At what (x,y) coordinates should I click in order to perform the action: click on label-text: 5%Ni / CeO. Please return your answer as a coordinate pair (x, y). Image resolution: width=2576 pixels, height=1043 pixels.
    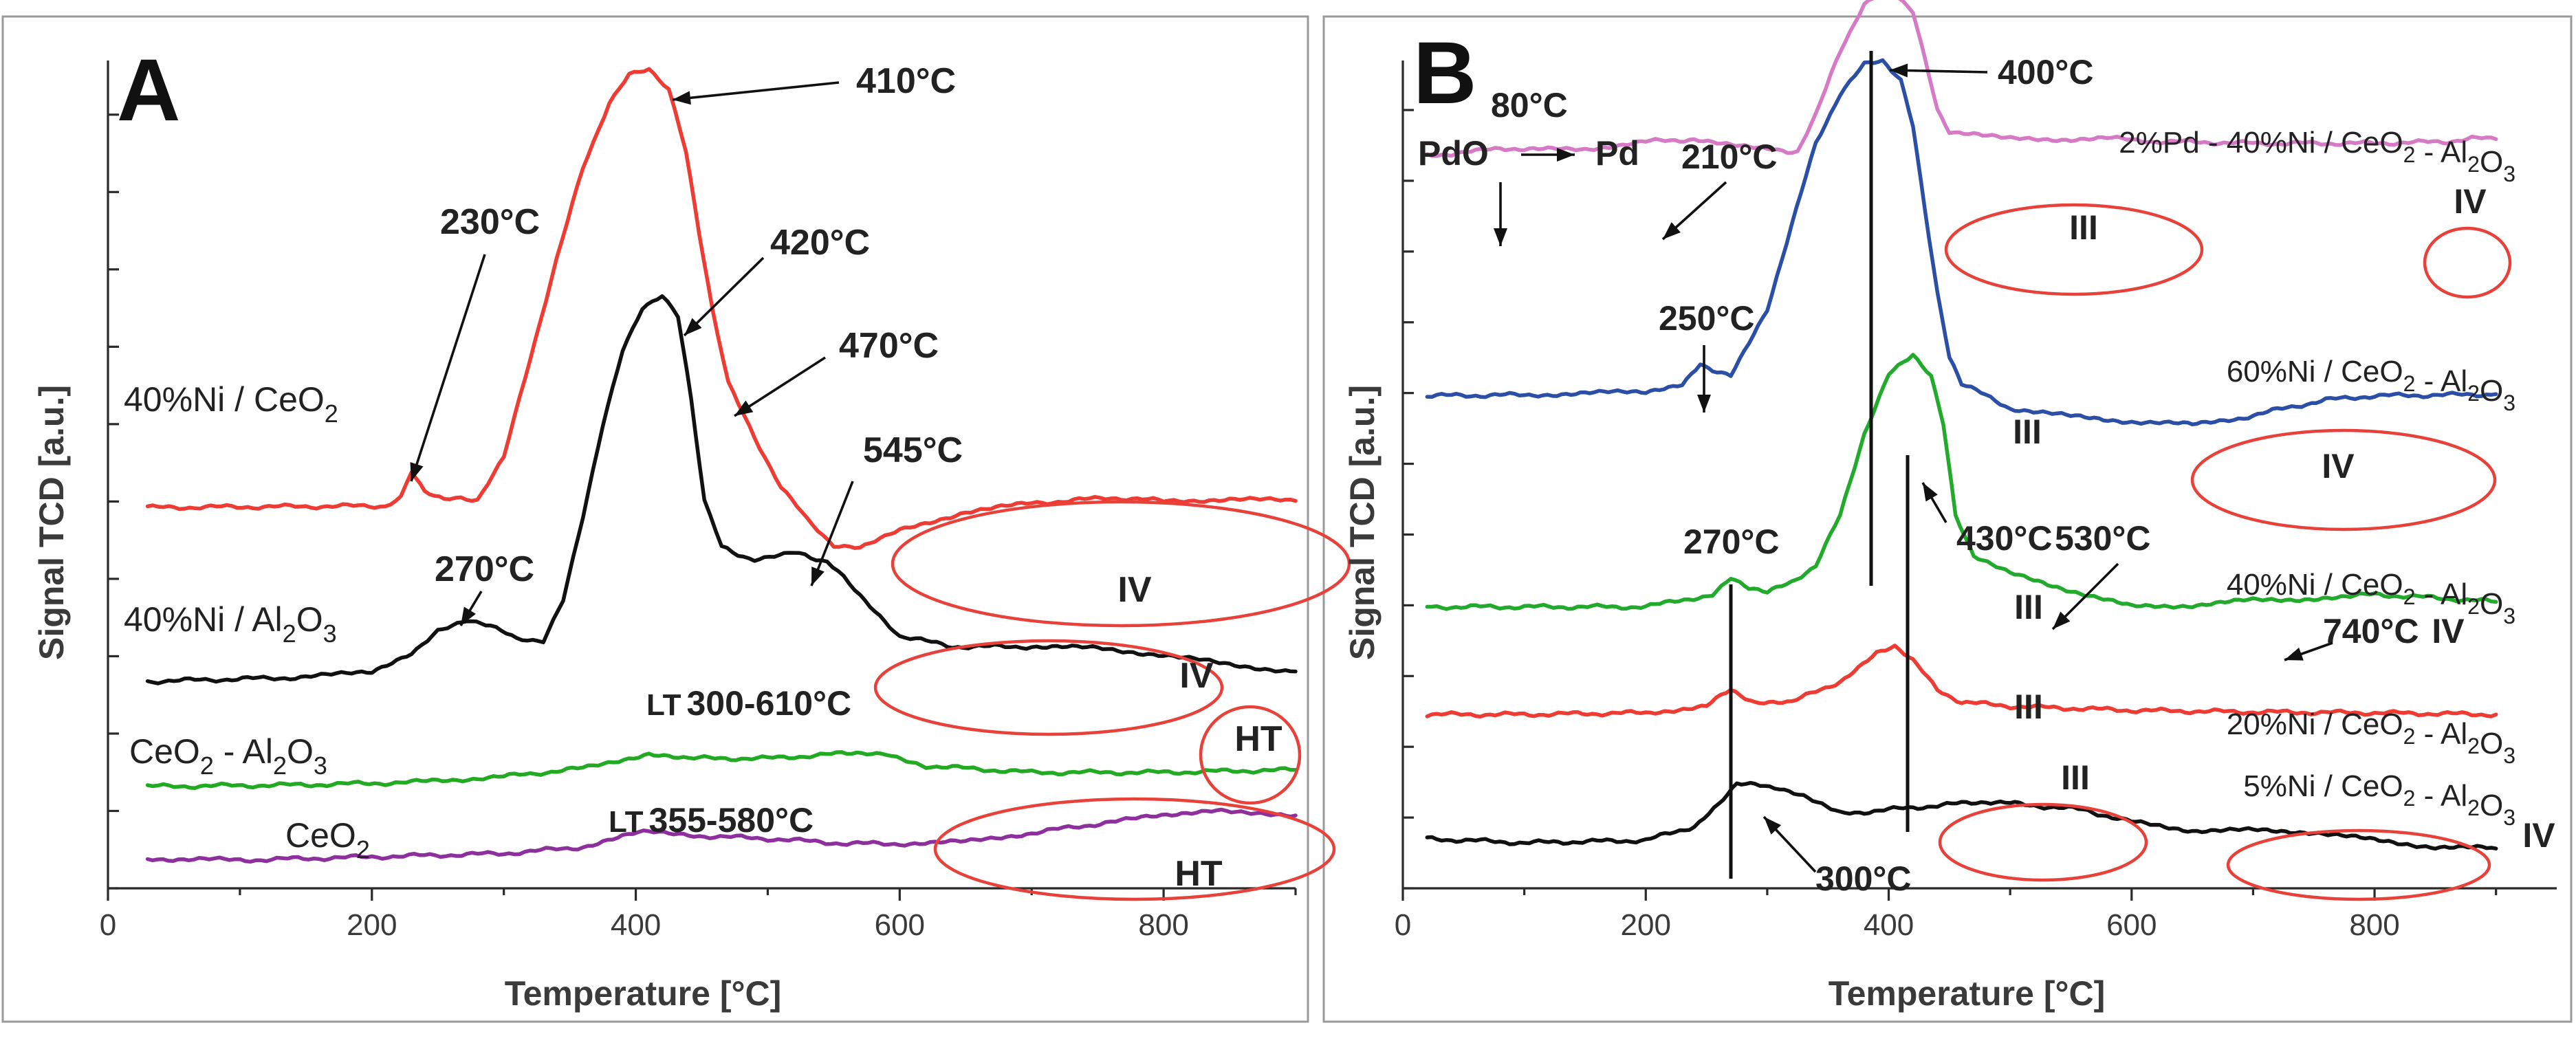
    Looking at the image, I should click on (2323, 786).